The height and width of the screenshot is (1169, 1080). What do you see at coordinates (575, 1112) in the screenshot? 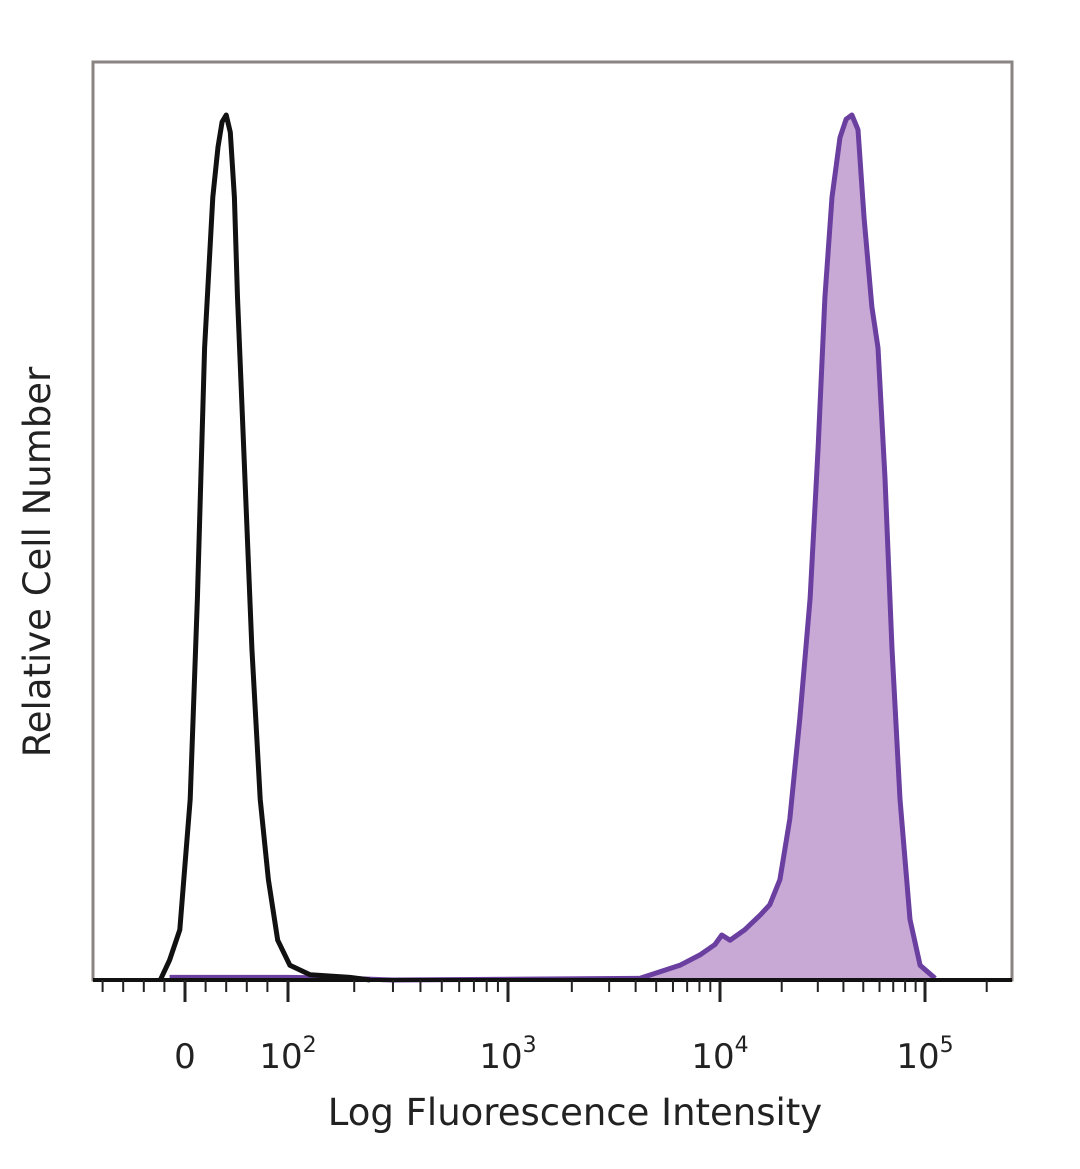
I see `x-axis-label: Log Fluorescence Intensity` at bounding box center [575, 1112].